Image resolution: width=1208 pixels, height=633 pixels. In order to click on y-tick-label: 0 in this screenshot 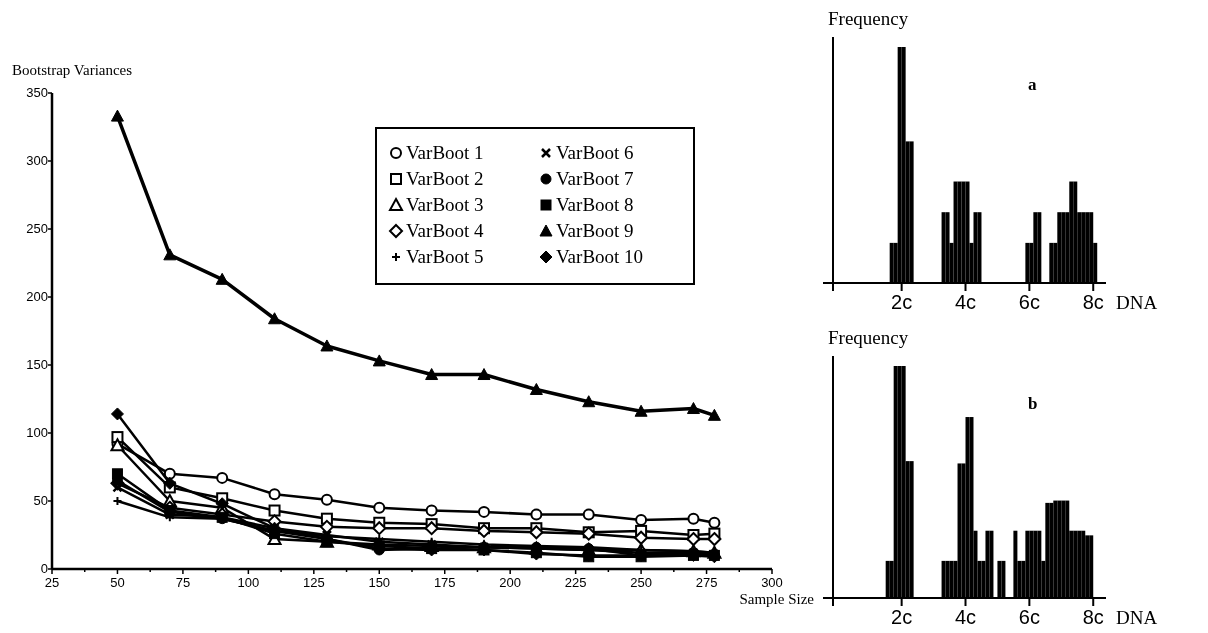, I will do `click(44, 568)`.